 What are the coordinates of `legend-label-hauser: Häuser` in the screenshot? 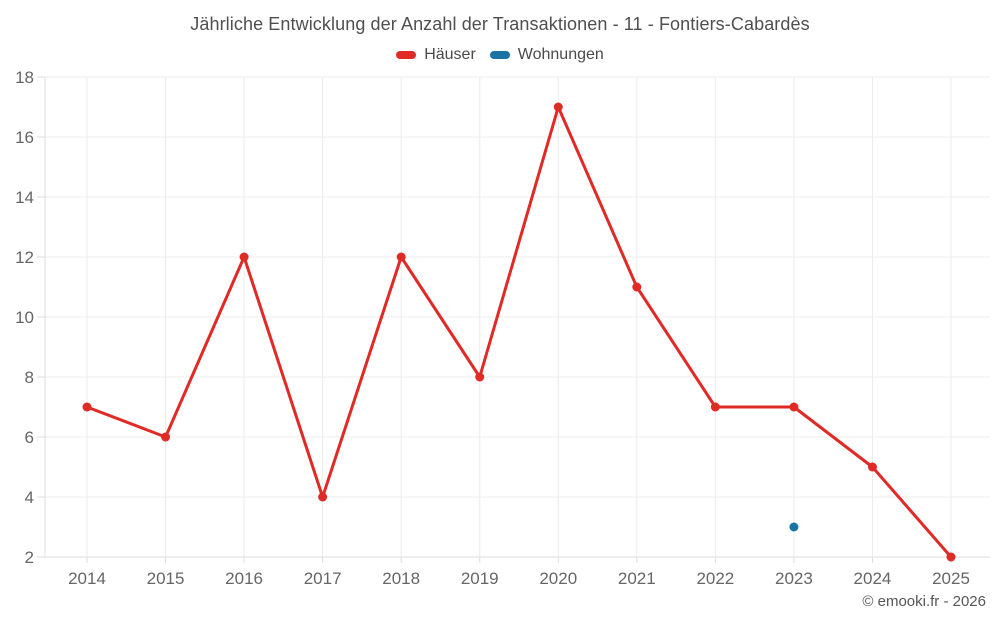 It's located at (450, 54).